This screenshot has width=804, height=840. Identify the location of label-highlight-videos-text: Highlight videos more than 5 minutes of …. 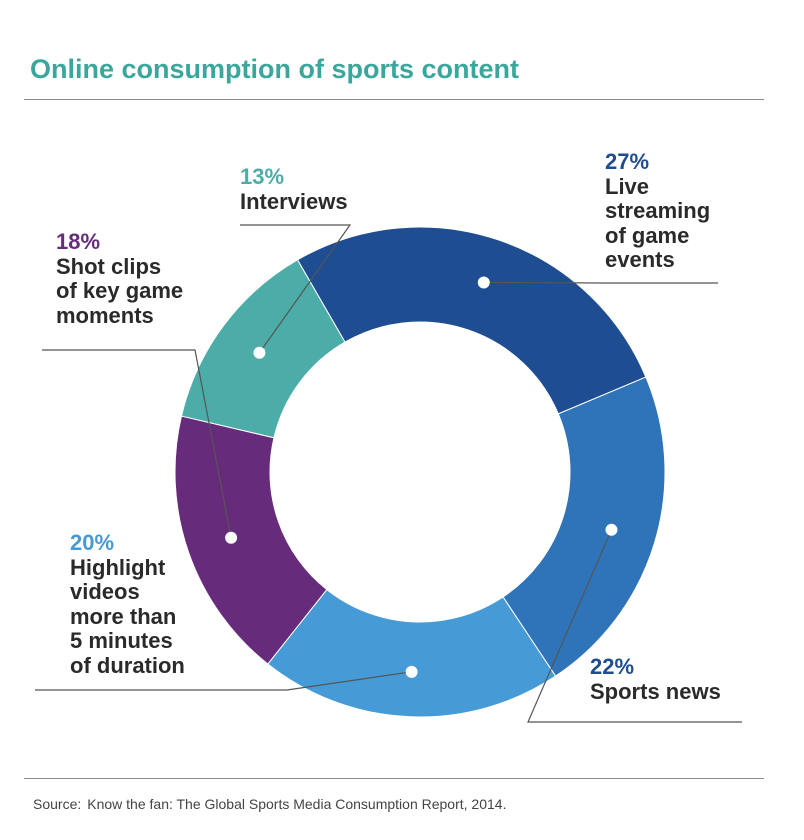
(127, 616).